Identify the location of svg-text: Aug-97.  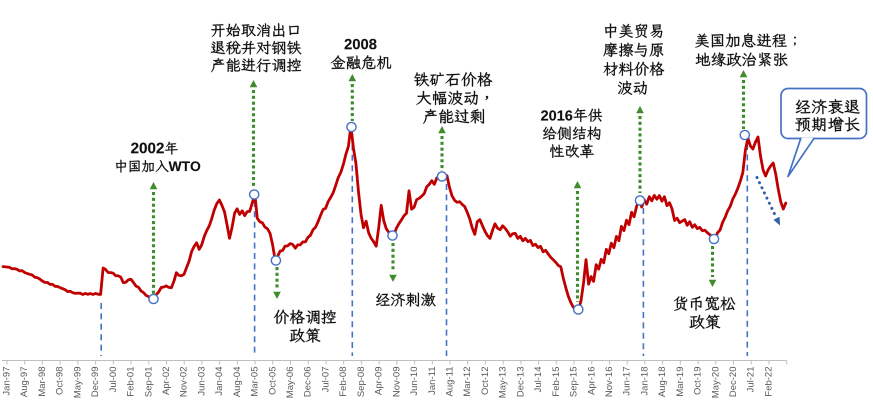
(24, 382).